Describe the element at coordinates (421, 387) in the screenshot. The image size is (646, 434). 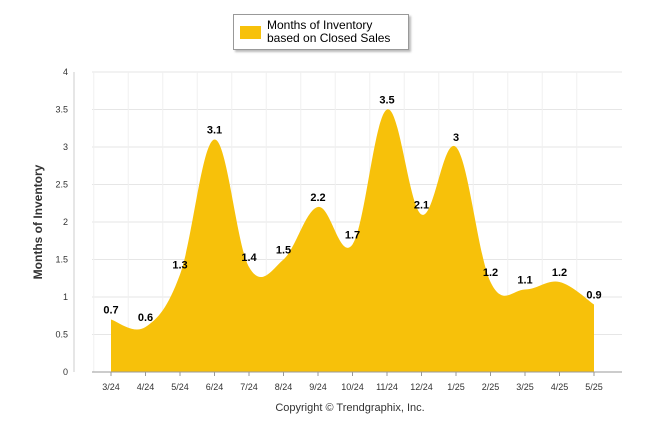
I see `x-tick-label: 12/24` at that location.